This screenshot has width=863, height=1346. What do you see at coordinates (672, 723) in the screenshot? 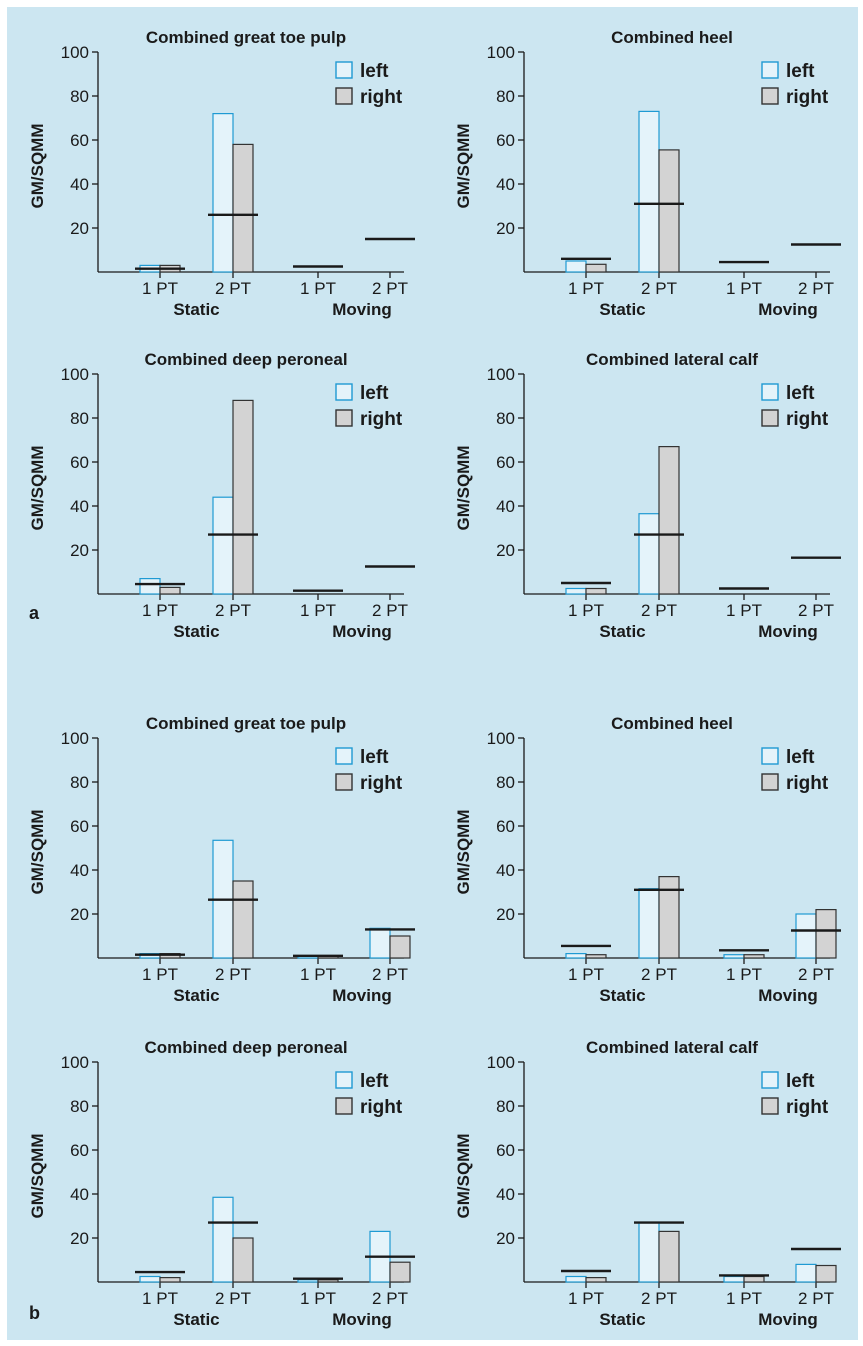
I see `chart-title: Combined heel` at bounding box center [672, 723].